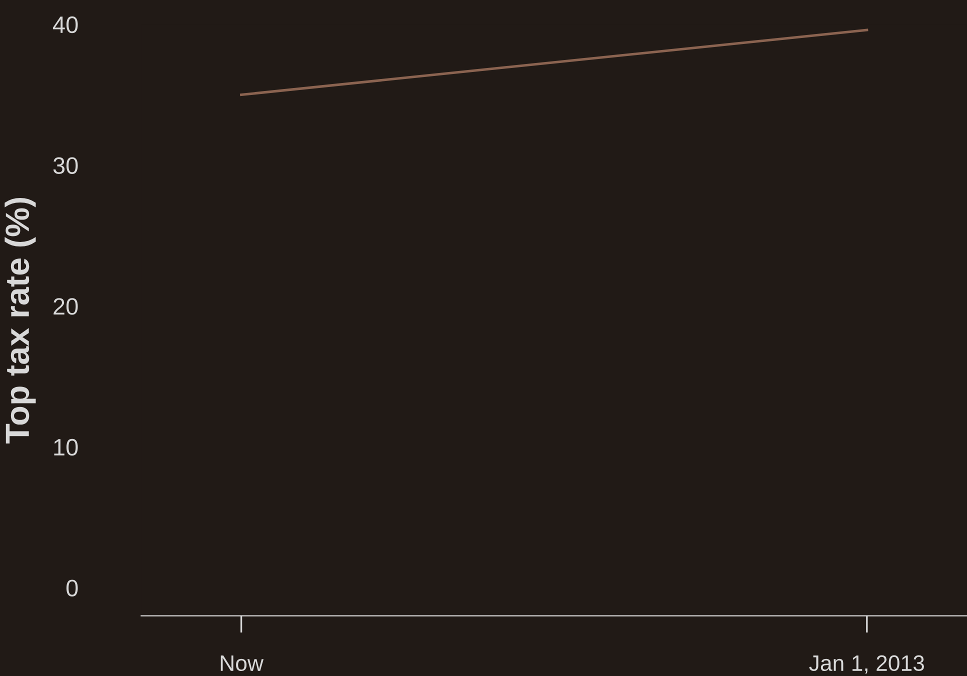 The height and width of the screenshot is (676, 967). I want to click on x-tick-label: Jan 1, 2013, so click(866, 664).